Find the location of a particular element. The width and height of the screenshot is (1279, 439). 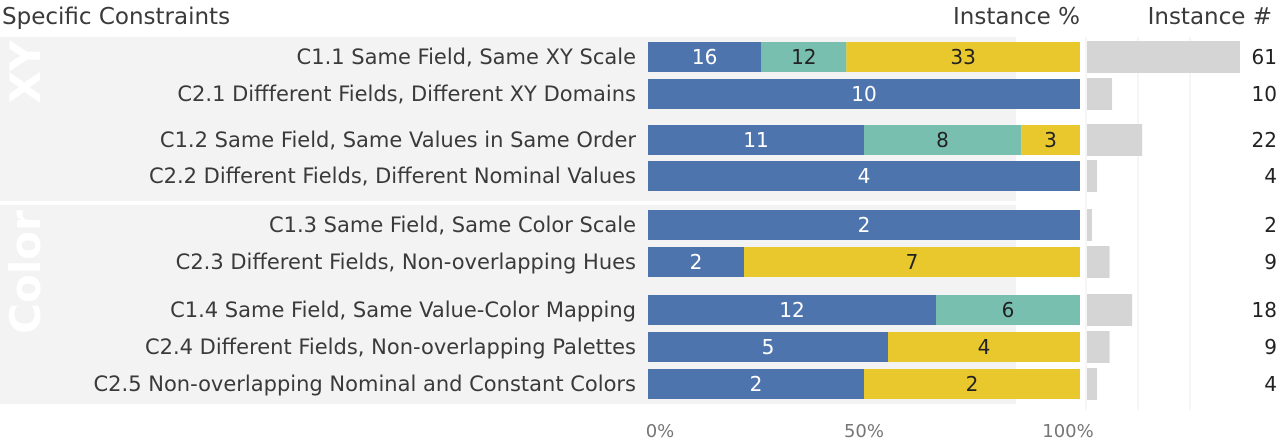

group-label-xy: XY is located at coordinates (25, 71).